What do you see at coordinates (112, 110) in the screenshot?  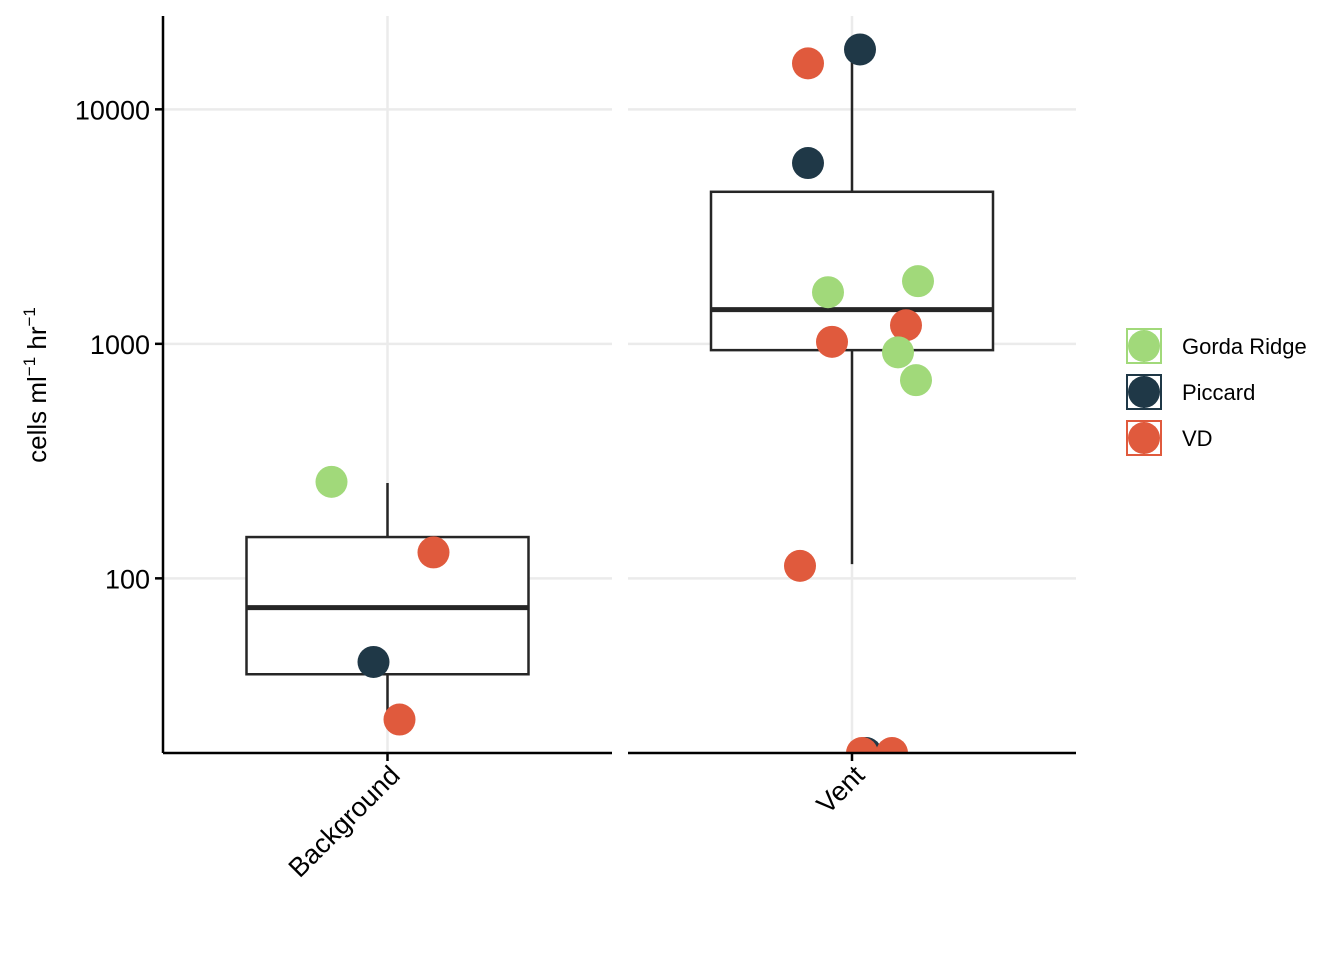 I see `y-tick-label: 10000` at bounding box center [112, 110].